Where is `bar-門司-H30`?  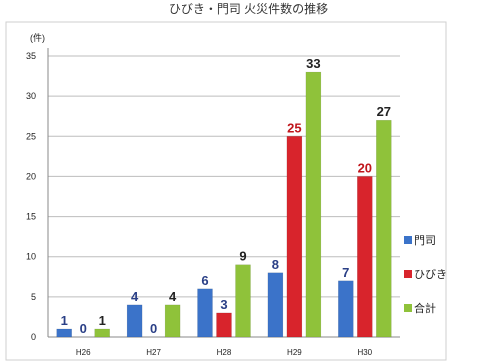
bar-門司-H30 is located at coordinates (346, 309).